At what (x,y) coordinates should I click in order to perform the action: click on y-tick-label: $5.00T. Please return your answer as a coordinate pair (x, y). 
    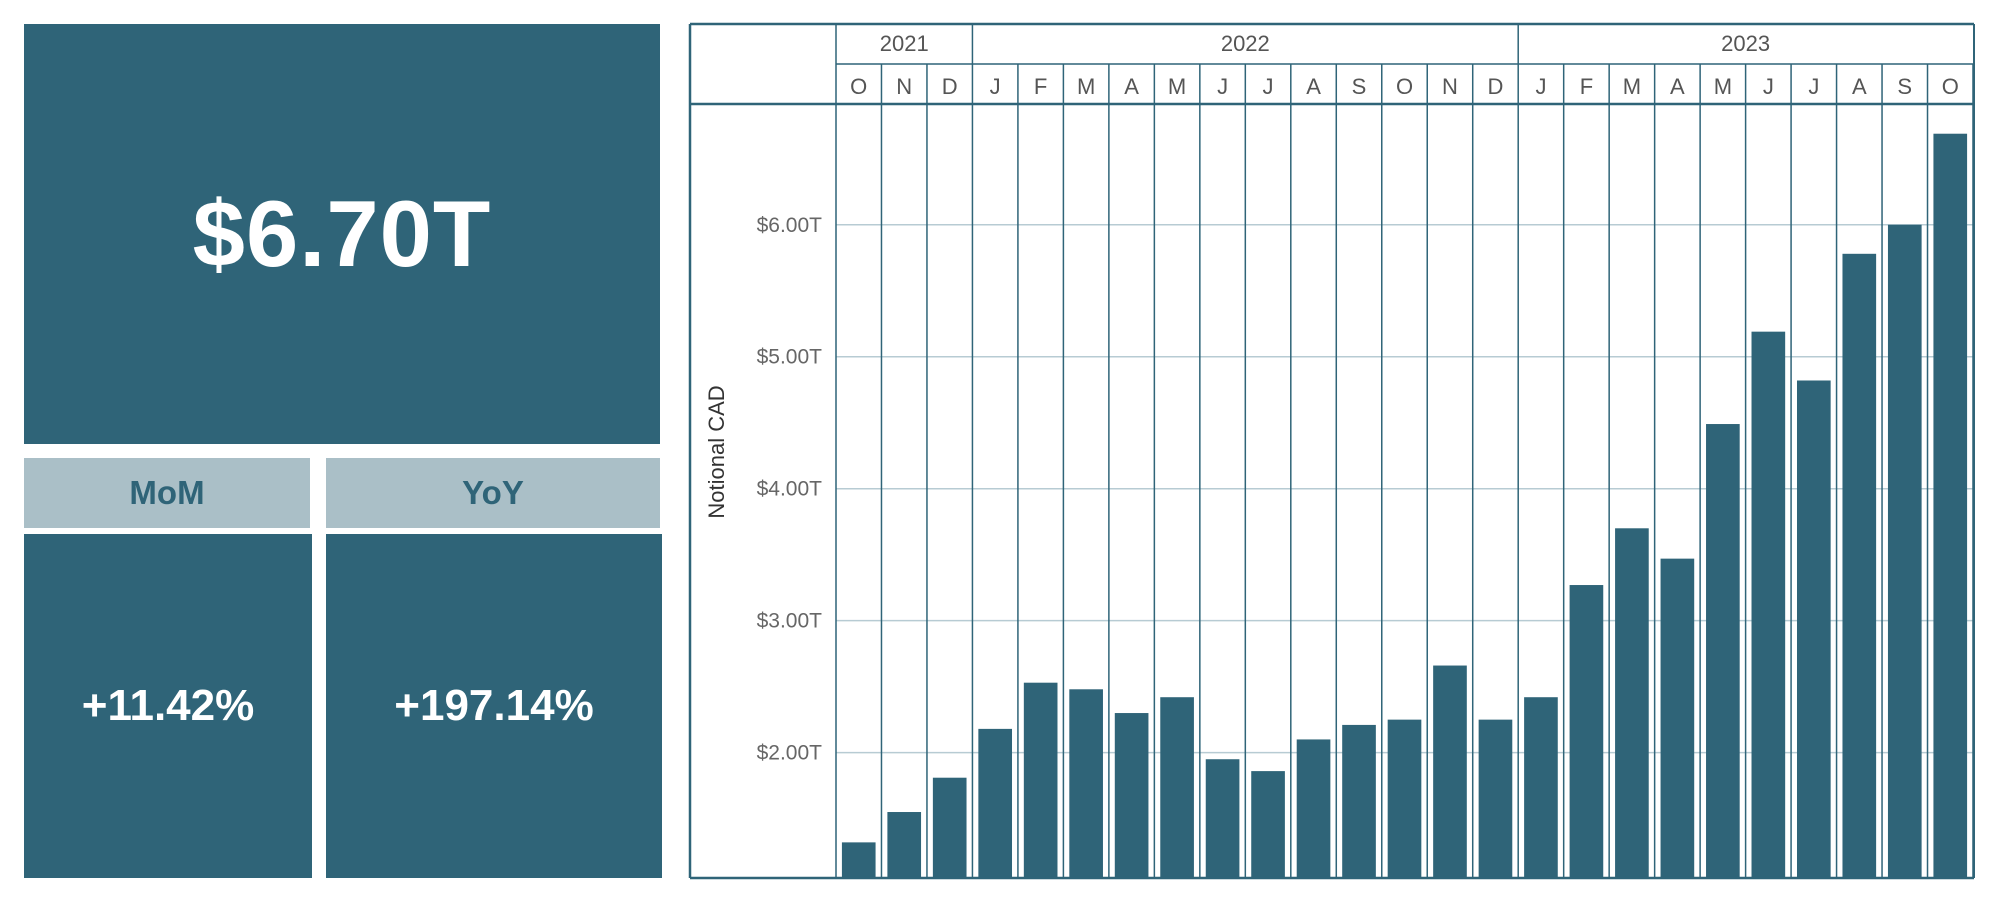
    Looking at the image, I should click on (790, 357).